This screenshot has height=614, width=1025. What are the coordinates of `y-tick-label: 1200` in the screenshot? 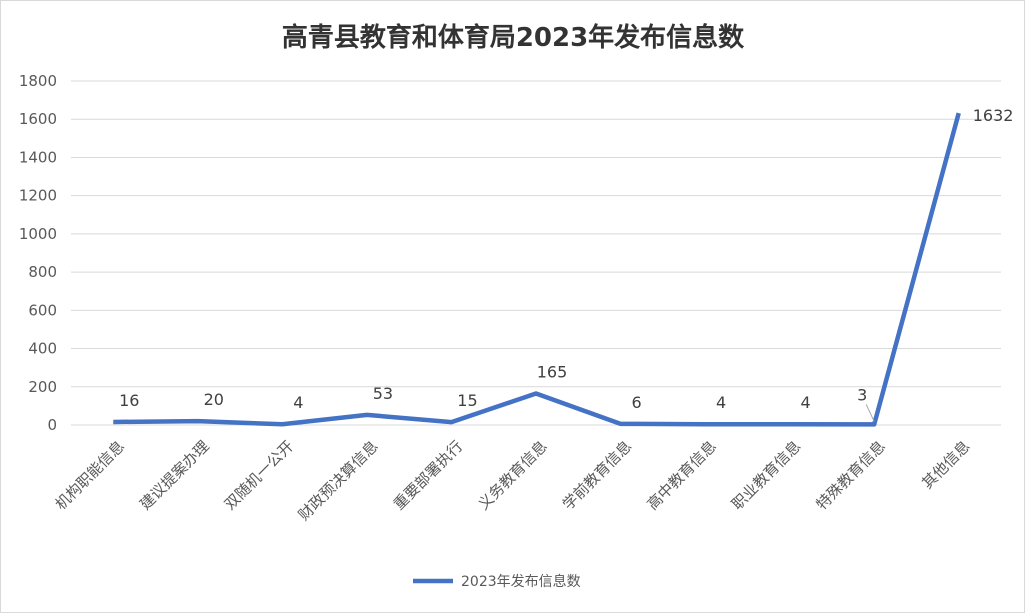 It's located at (38, 196).